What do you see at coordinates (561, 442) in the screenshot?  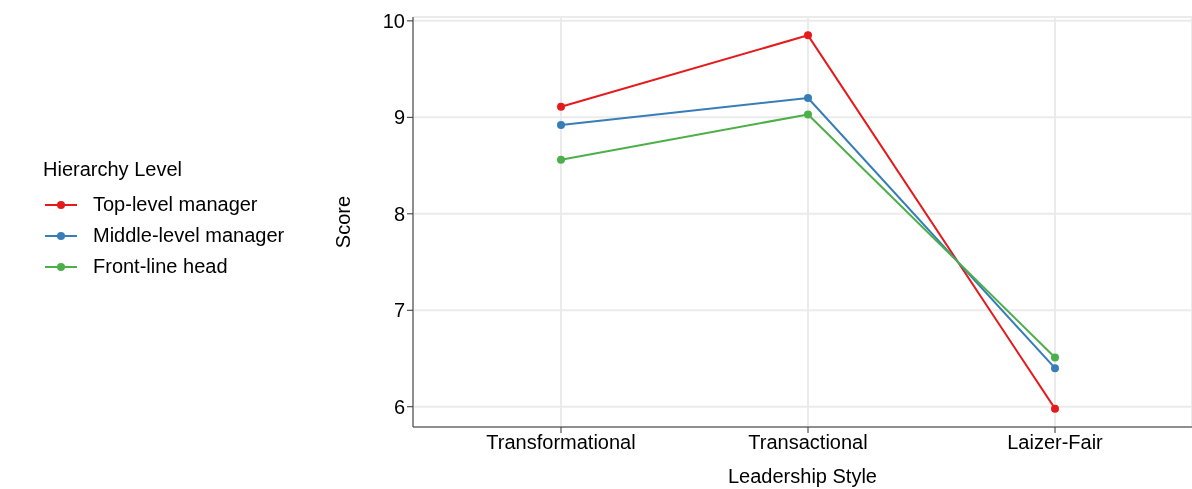 I see `x-tick-label: Transformational` at bounding box center [561, 442].